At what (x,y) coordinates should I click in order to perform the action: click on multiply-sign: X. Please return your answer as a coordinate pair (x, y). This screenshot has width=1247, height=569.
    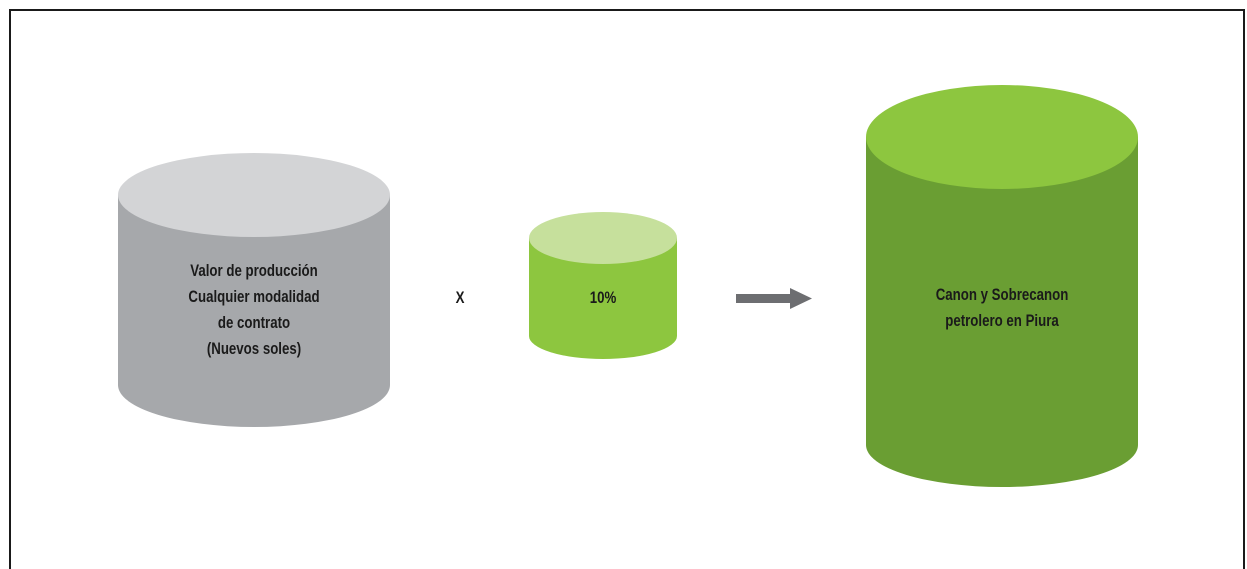
    Looking at the image, I should click on (460, 297).